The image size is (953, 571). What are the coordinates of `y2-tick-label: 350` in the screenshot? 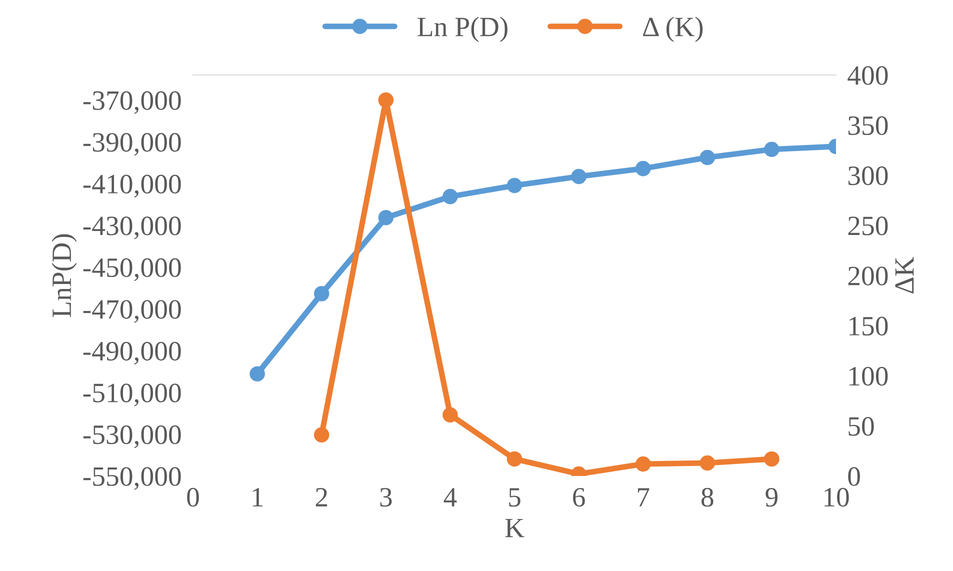 It's located at (868, 126).